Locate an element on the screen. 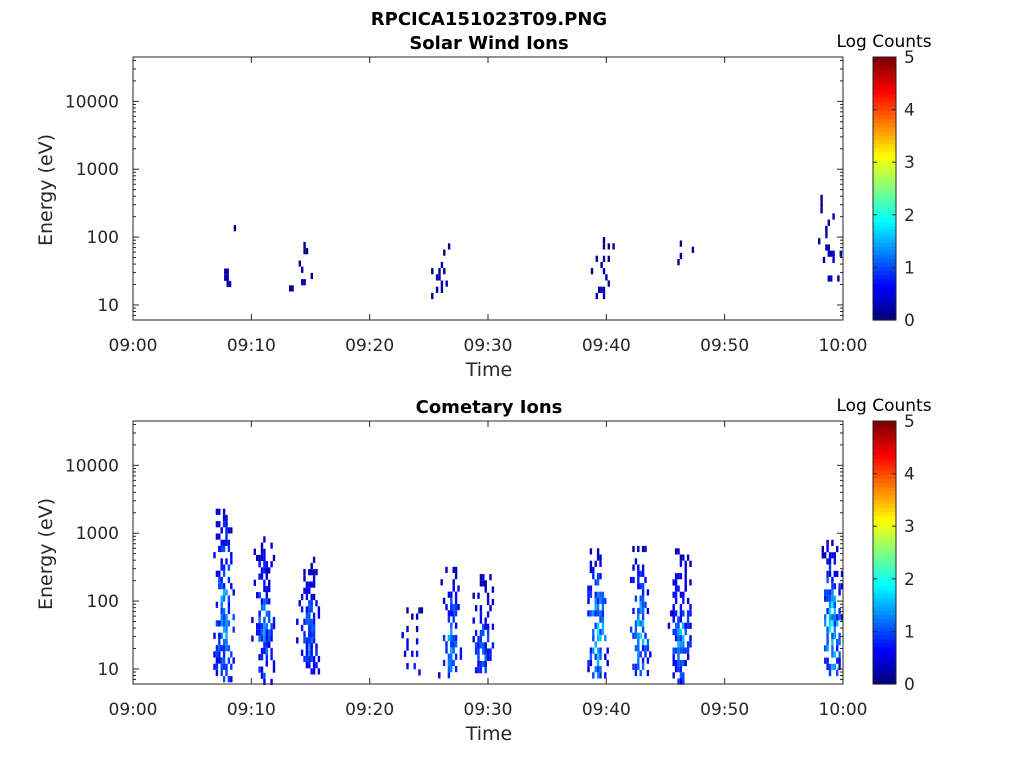 Image resolution: width=1024 pixels, height=768 pixels. y-tick-label: 10000 is located at coordinates (92, 466).